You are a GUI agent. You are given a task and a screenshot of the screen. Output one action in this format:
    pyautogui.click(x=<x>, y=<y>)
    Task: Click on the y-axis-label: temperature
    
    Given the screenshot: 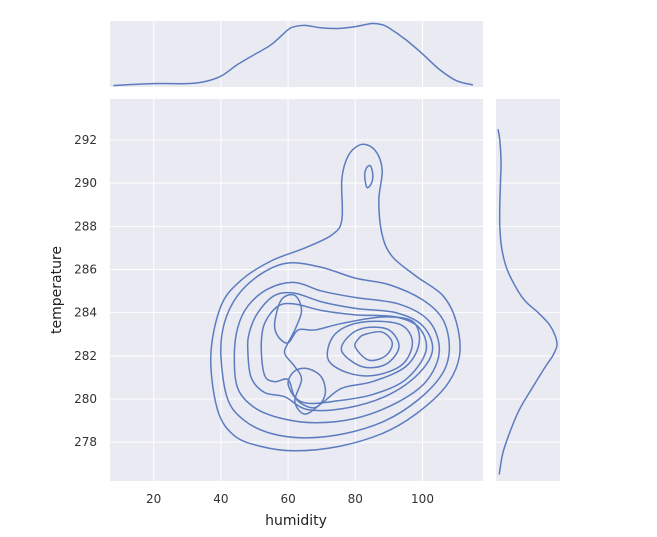 What is the action you would take?
    pyautogui.click(x=57, y=290)
    